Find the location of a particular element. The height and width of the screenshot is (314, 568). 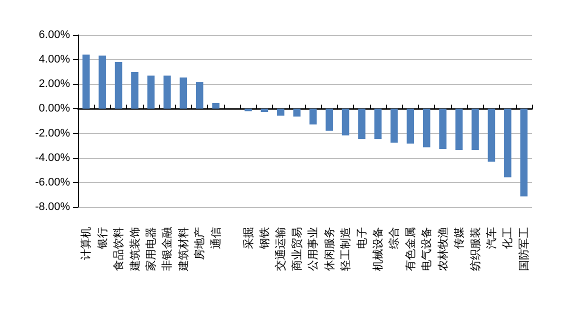

y-tick-label: 2.00% is located at coordinates (54, 84).